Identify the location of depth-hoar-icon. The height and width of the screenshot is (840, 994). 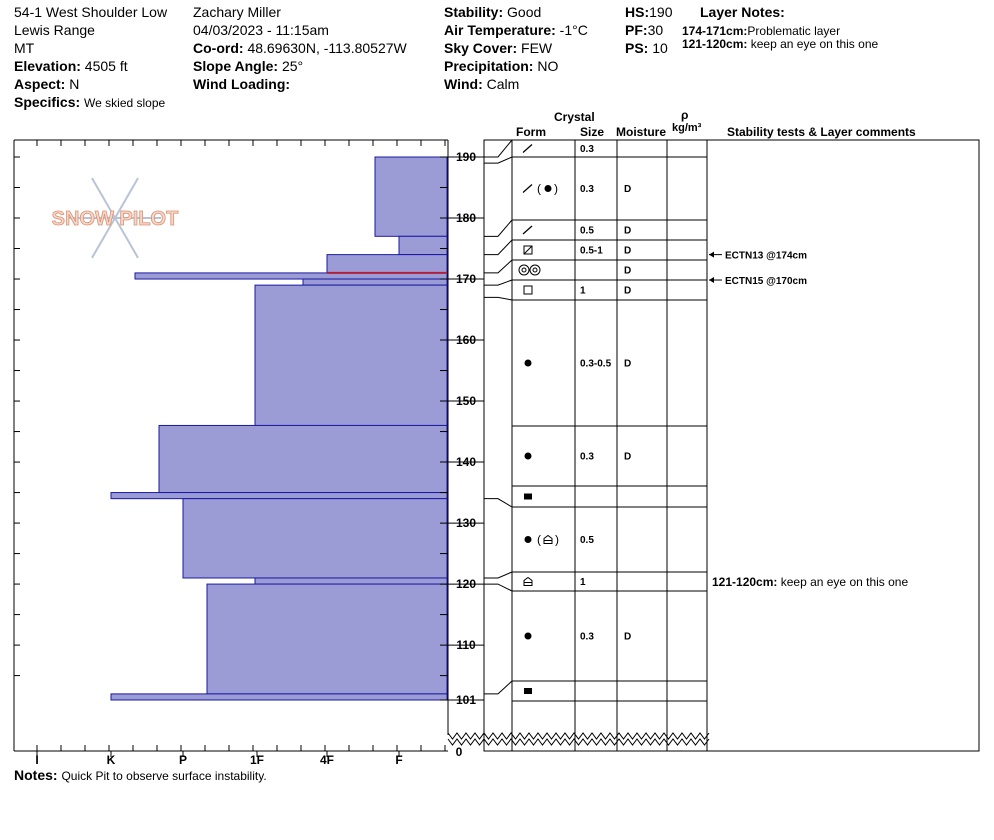
(528, 581).